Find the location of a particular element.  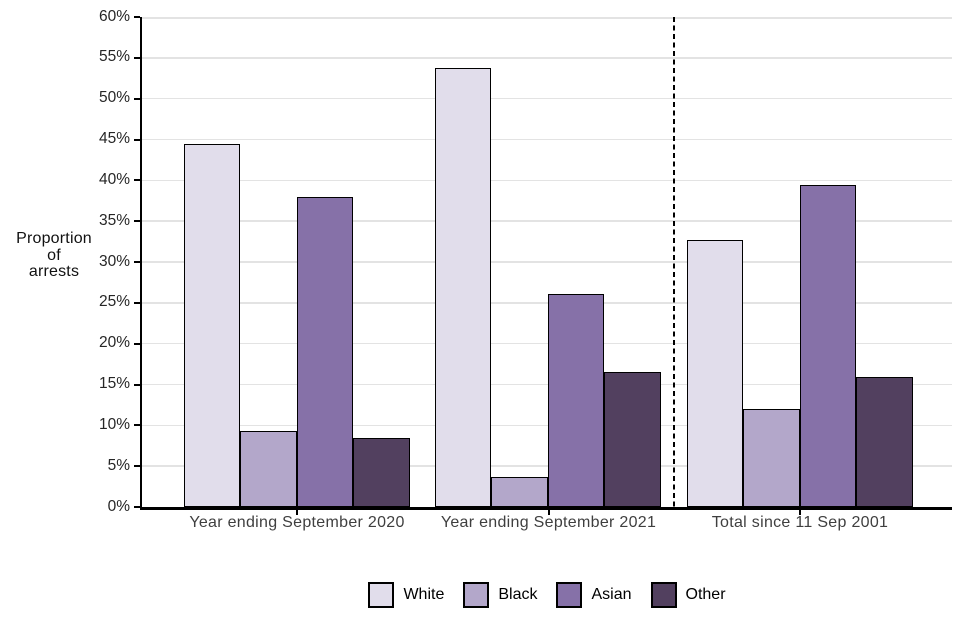

bar-black-group1 is located at coordinates (268, 469).